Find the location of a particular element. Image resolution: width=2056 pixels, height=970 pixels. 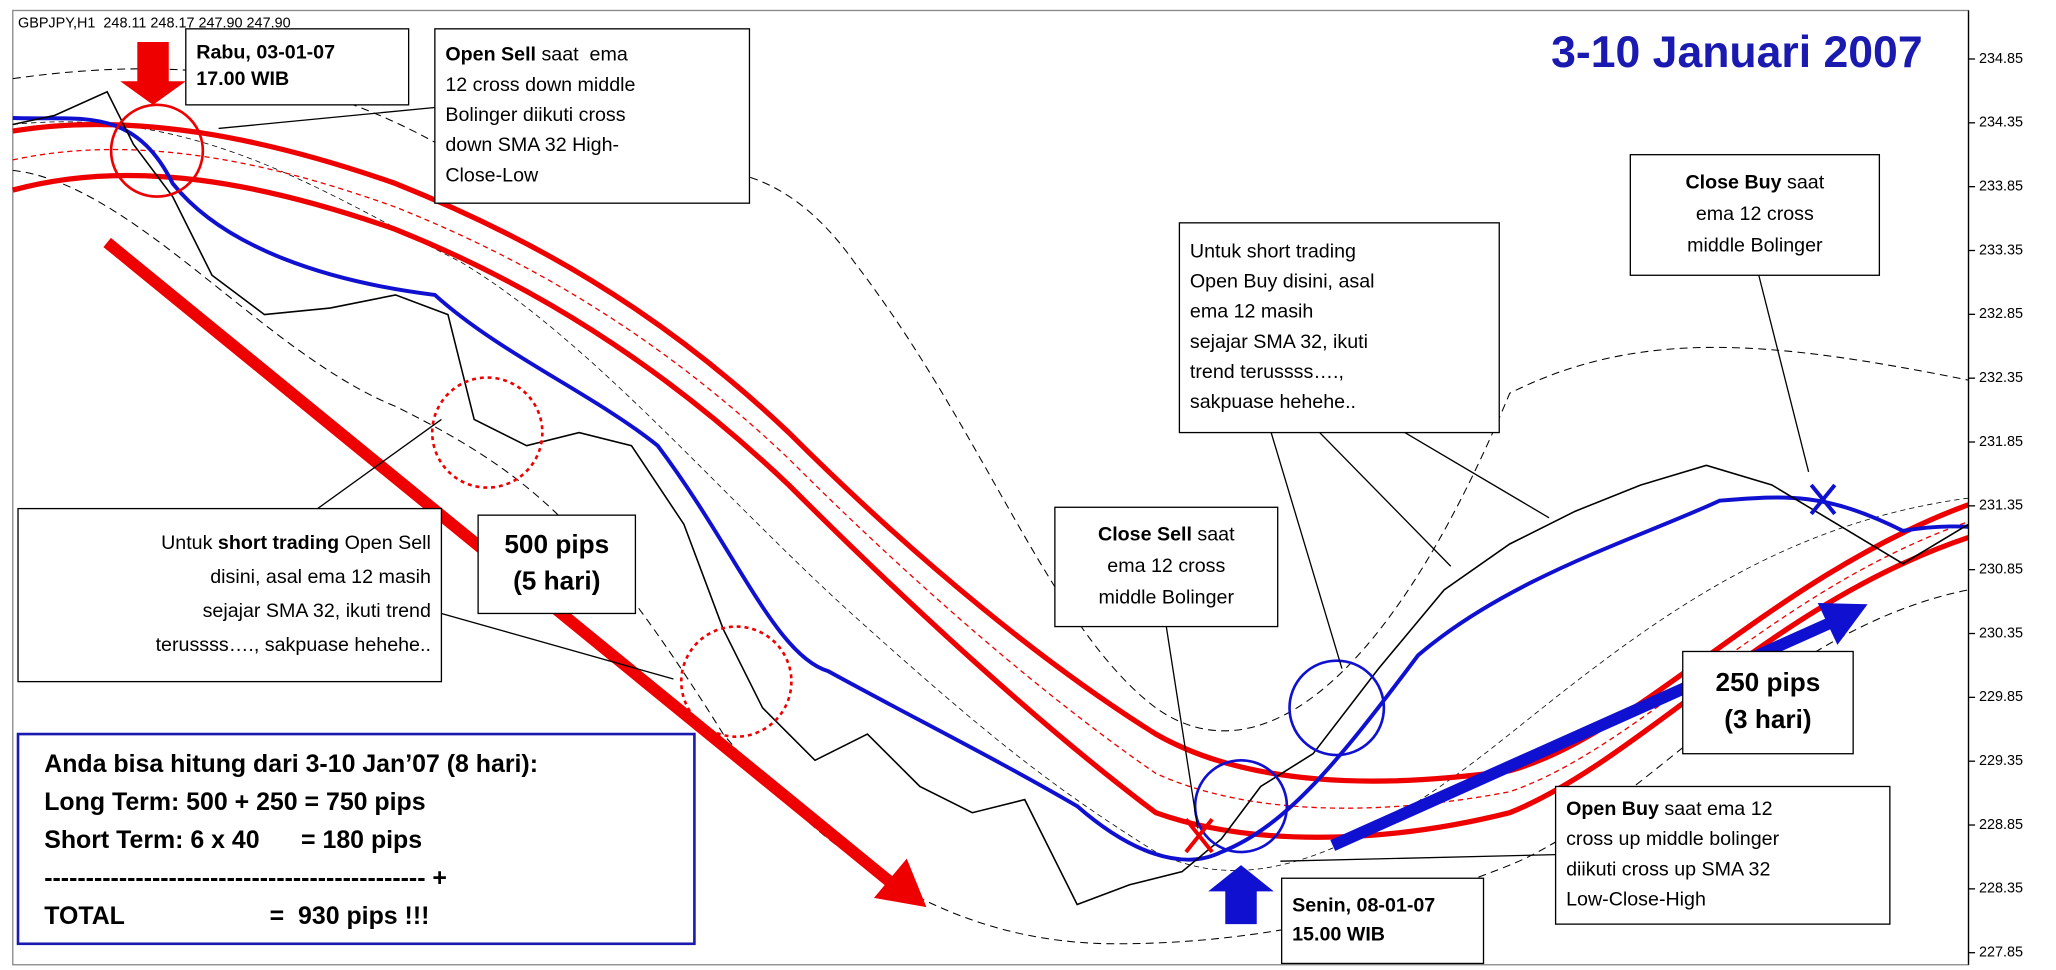

annotation-line: 17.00 WIB is located at coordinates (242, 79).